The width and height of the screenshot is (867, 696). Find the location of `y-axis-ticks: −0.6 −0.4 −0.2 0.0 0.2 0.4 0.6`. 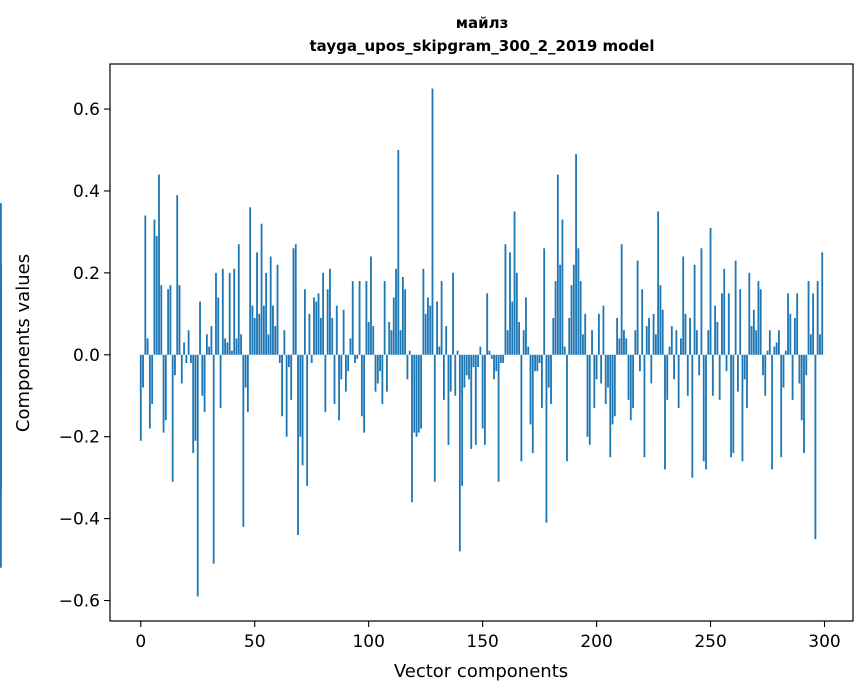

y-axis-ticks: −0.6 −0.4 −0.2 0.0 0.2 0.4 0.6 is located at coordinates (84, 356).